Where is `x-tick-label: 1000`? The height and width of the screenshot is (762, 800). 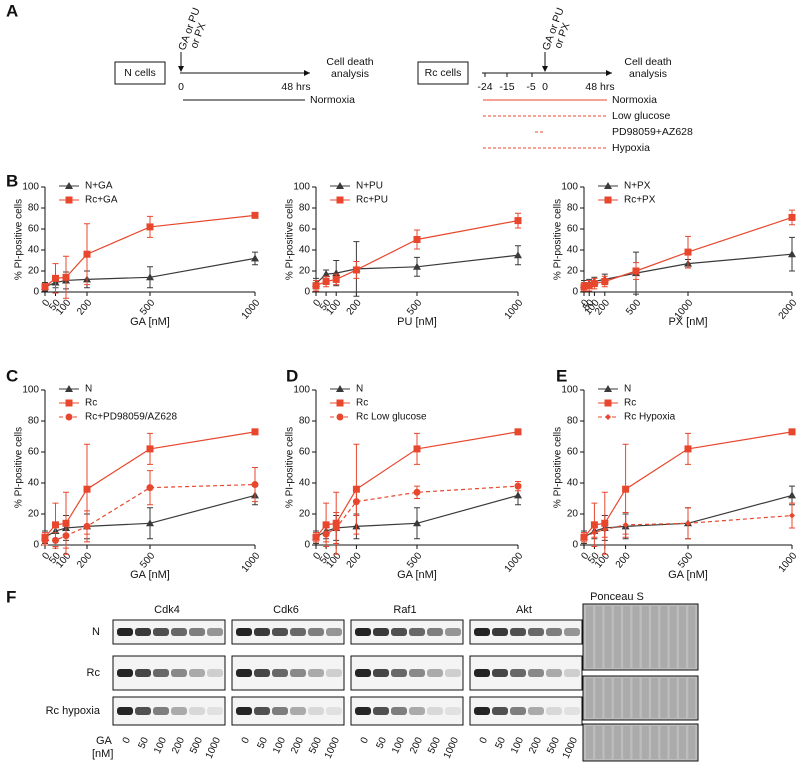 x-tick-label: 1000 is located at coordinates (788, 562).